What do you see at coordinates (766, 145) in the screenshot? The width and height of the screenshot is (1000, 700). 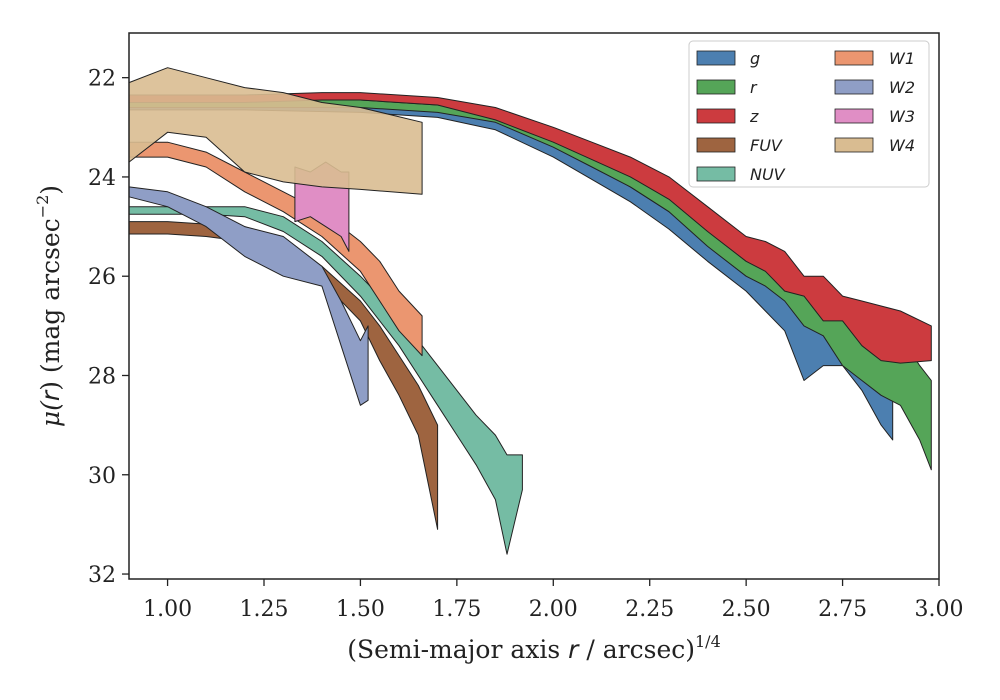 I see `legend-label: FUV` at bounding box center [766, 145].